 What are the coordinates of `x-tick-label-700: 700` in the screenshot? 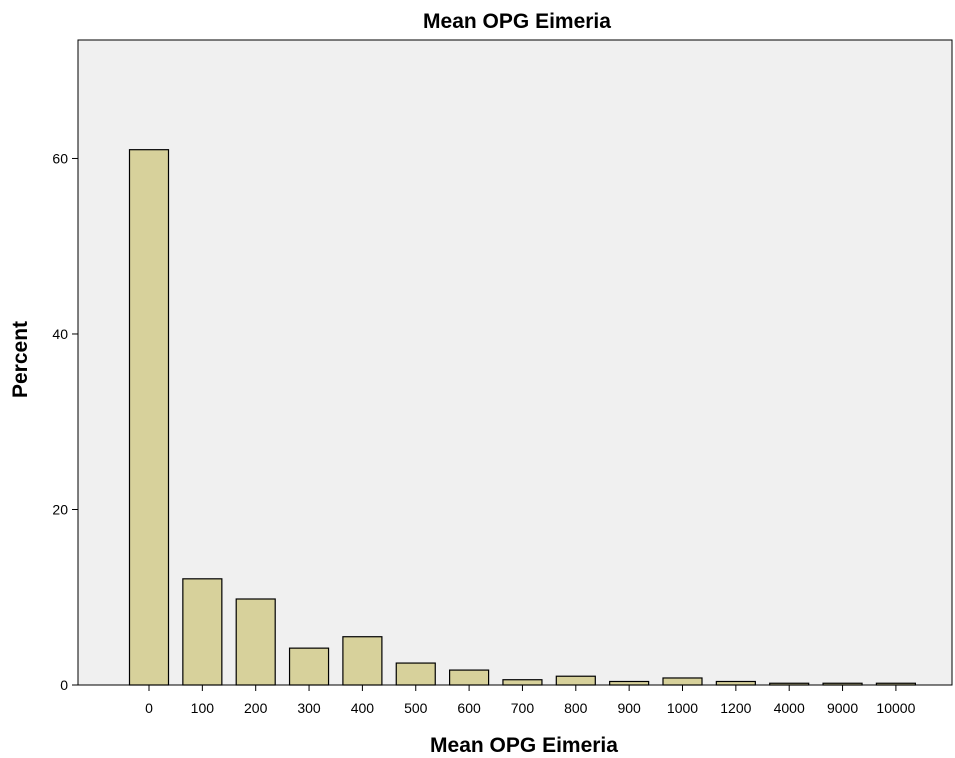 It's located at (523, 708).